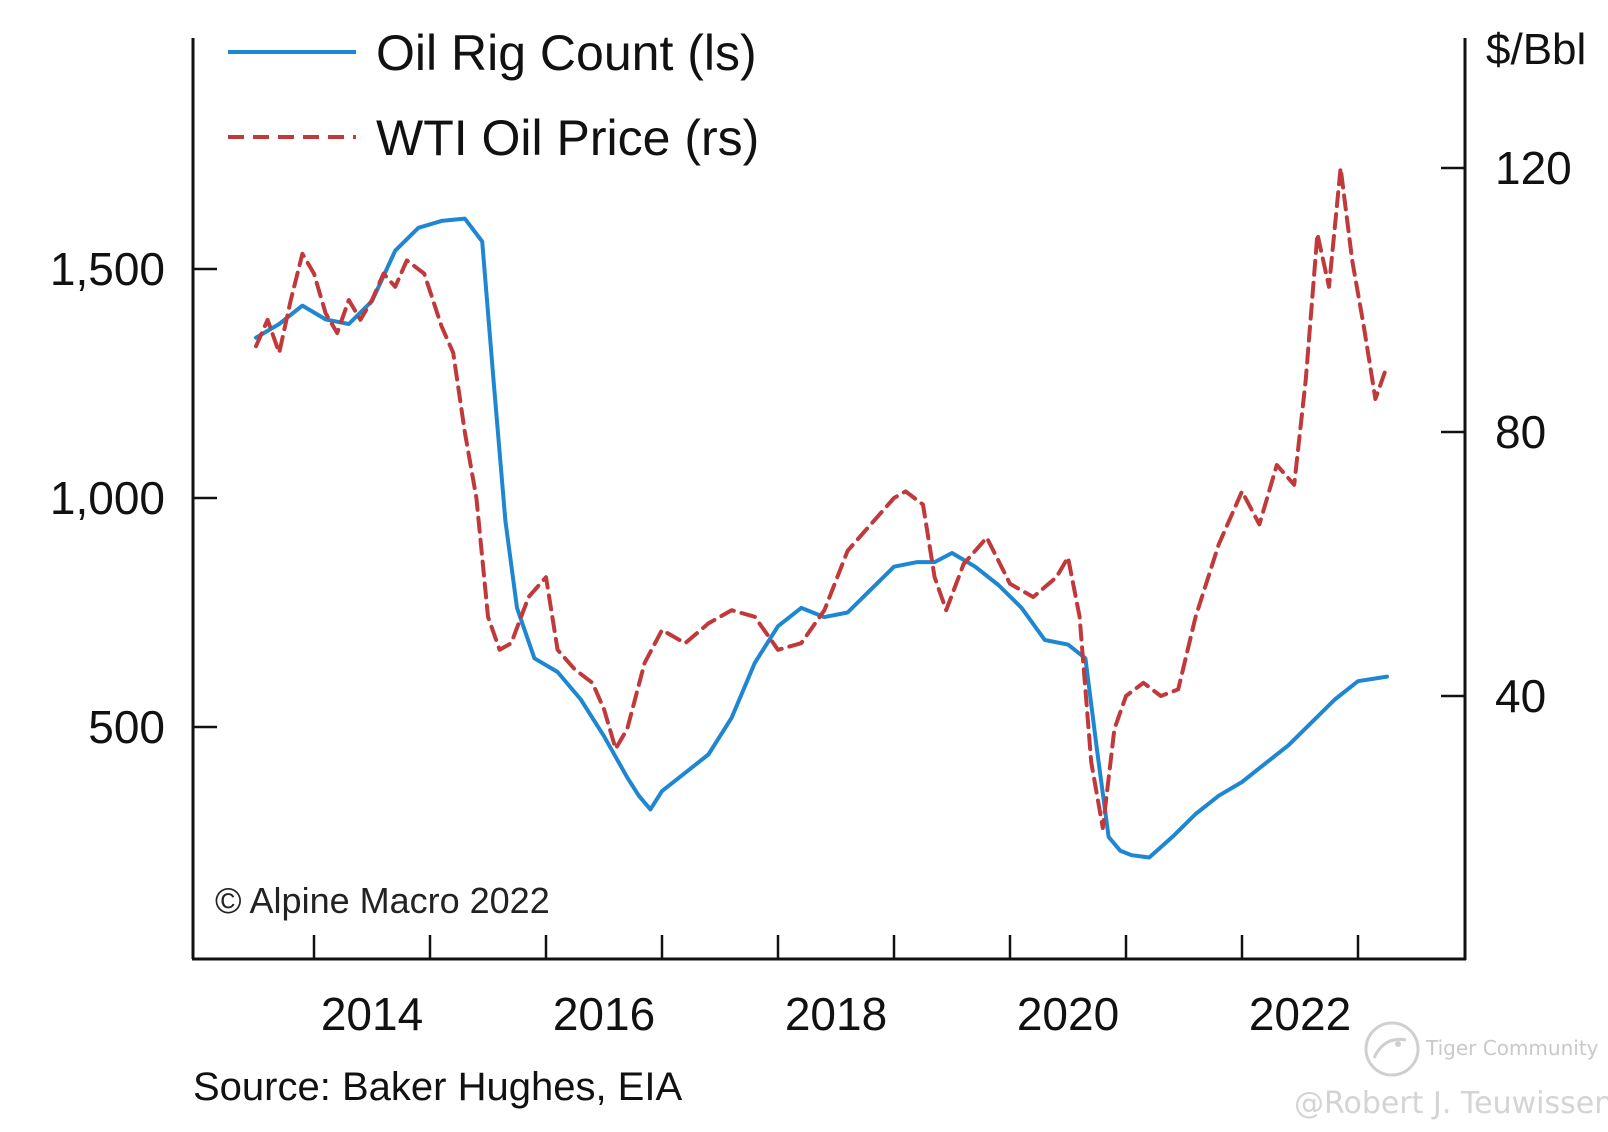 This screenshot has height=1132, width=1608. Describe the element at coordinates (1520, 696) in the screenshot. I see `right-tick-label: 40` at that location.